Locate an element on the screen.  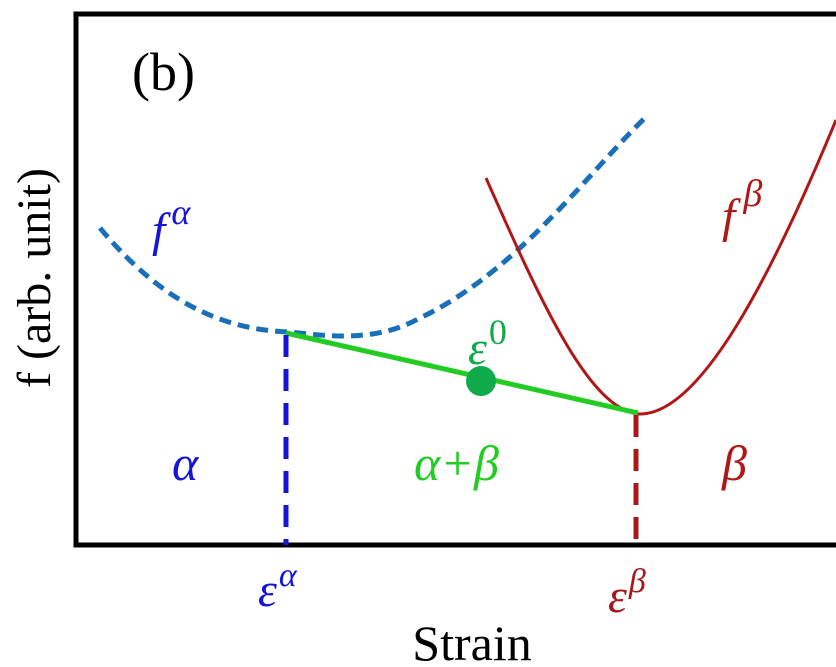
region-alpha-beta-label: α+β is located at coordinates (456, 463).